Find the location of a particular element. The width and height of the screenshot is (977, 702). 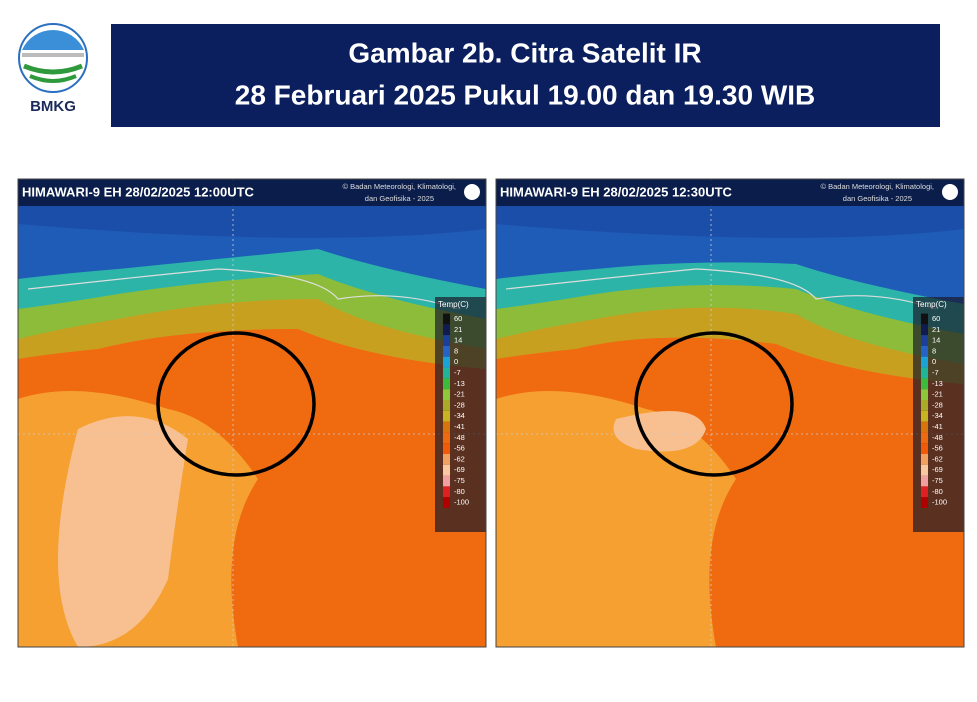

bmkg-logo: BMKG is located at coordinates (53, 69).